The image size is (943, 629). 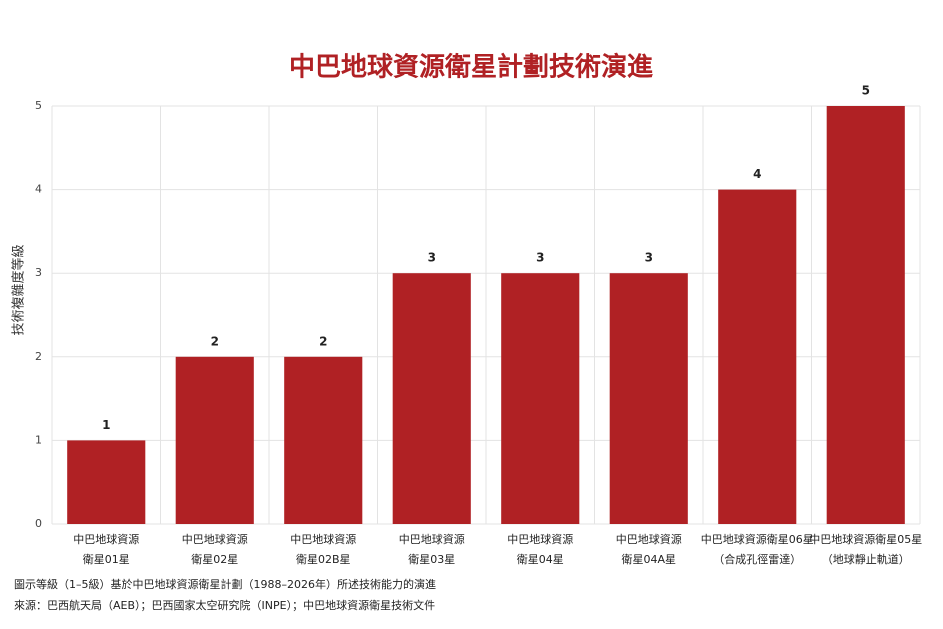 I want to click on x-tick-label: 衛星03星, so click(x=431, y=559).